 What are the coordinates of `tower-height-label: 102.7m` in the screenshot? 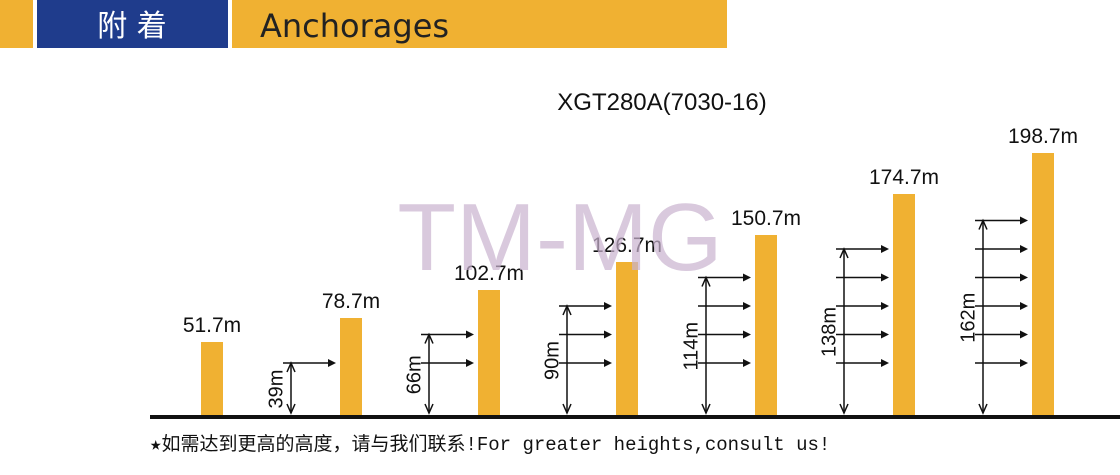 It's located at (489, 273).